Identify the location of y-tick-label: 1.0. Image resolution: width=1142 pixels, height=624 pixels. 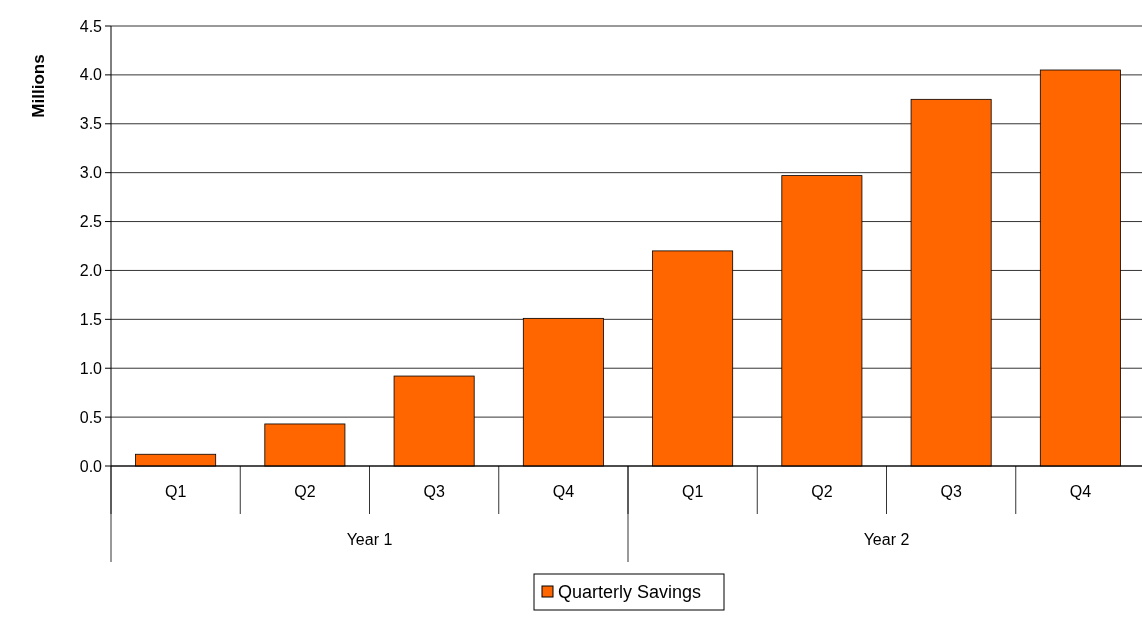
(91, 368).